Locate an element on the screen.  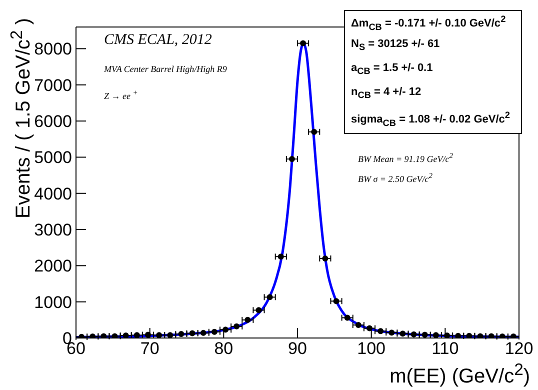
y-tick-label: 7000 is located at coordinates (53, 85).